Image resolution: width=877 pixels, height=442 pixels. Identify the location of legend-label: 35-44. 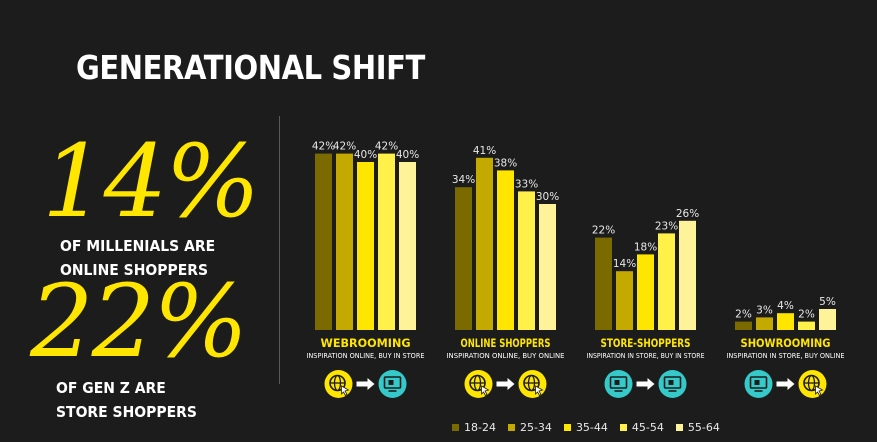
(591, 427).